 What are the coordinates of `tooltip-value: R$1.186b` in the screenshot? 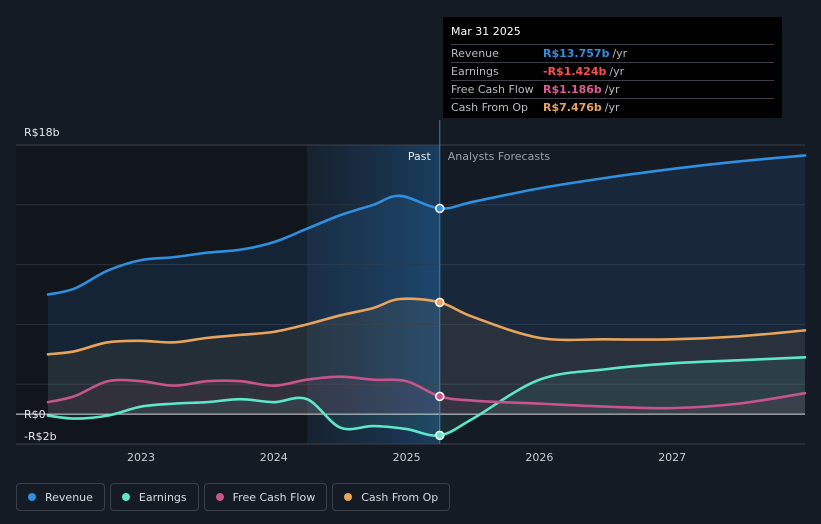 It's located at (572, 89).